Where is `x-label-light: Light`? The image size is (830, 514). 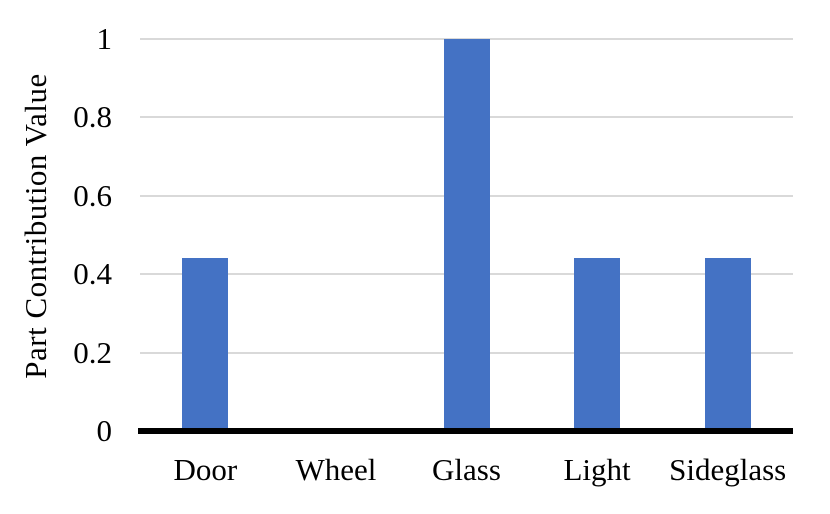 x-label-light: Light is located at coordinates (597, 469).